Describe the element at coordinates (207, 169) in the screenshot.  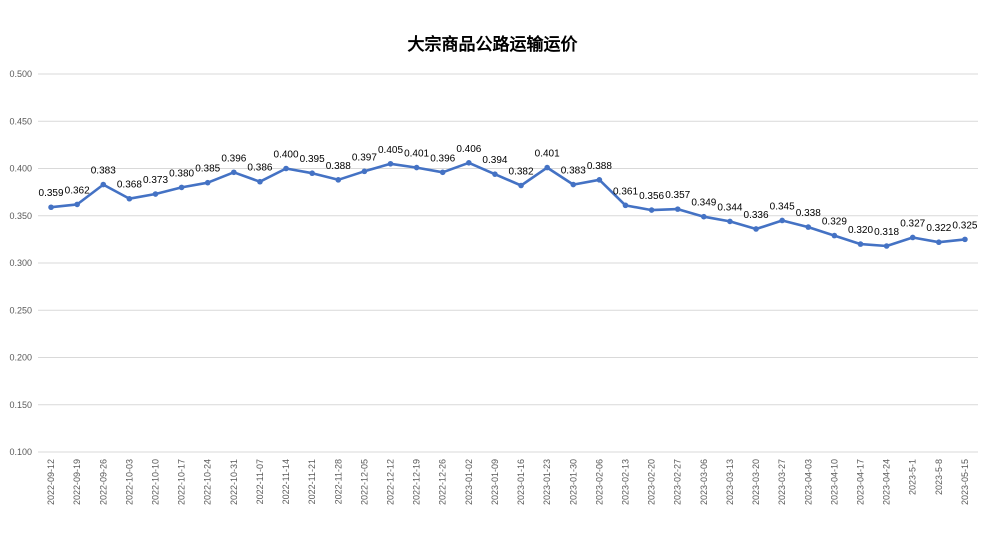
I see `data-label: 0.385` at that location.